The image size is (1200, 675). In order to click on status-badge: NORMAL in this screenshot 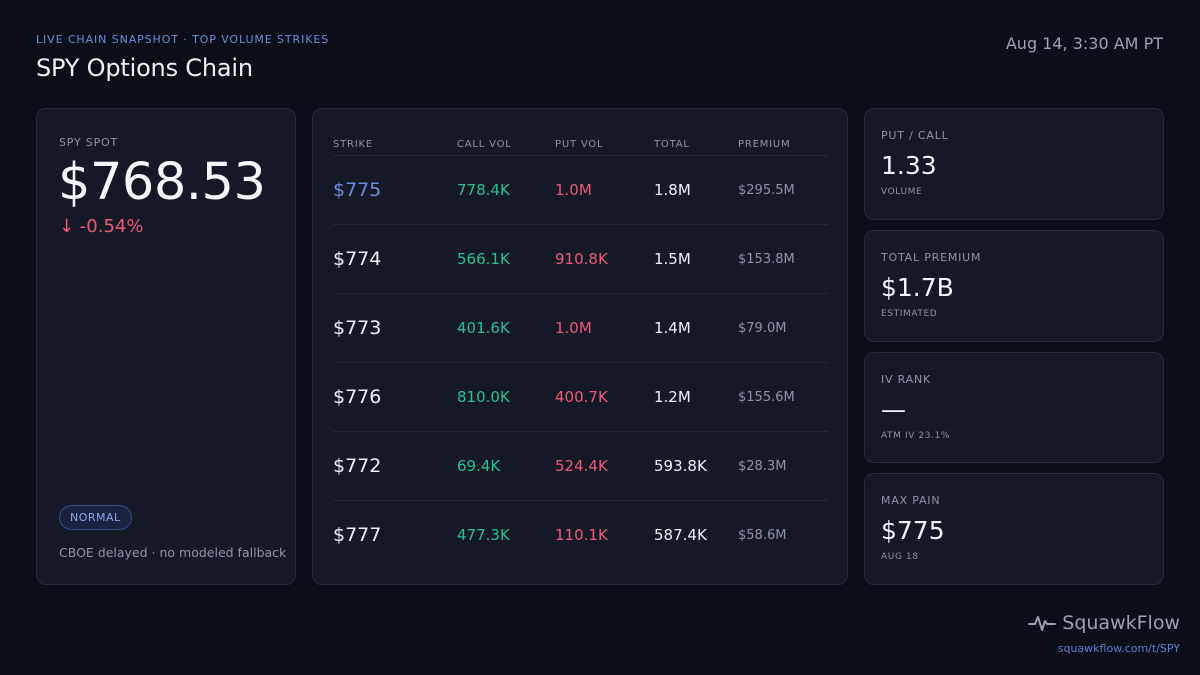, I will do `click(95, 517)`.